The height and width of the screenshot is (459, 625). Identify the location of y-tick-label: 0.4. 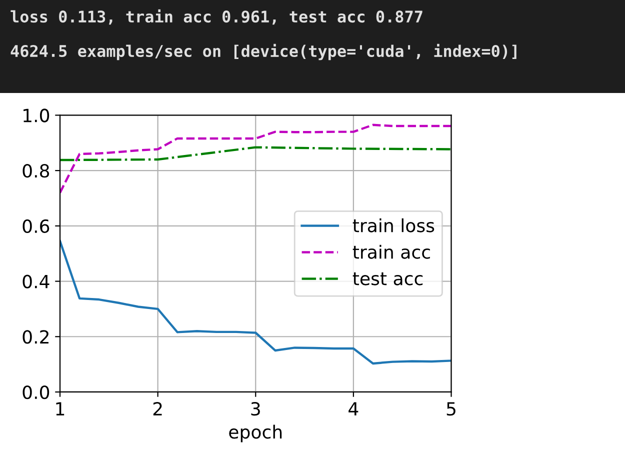
(36, 281).